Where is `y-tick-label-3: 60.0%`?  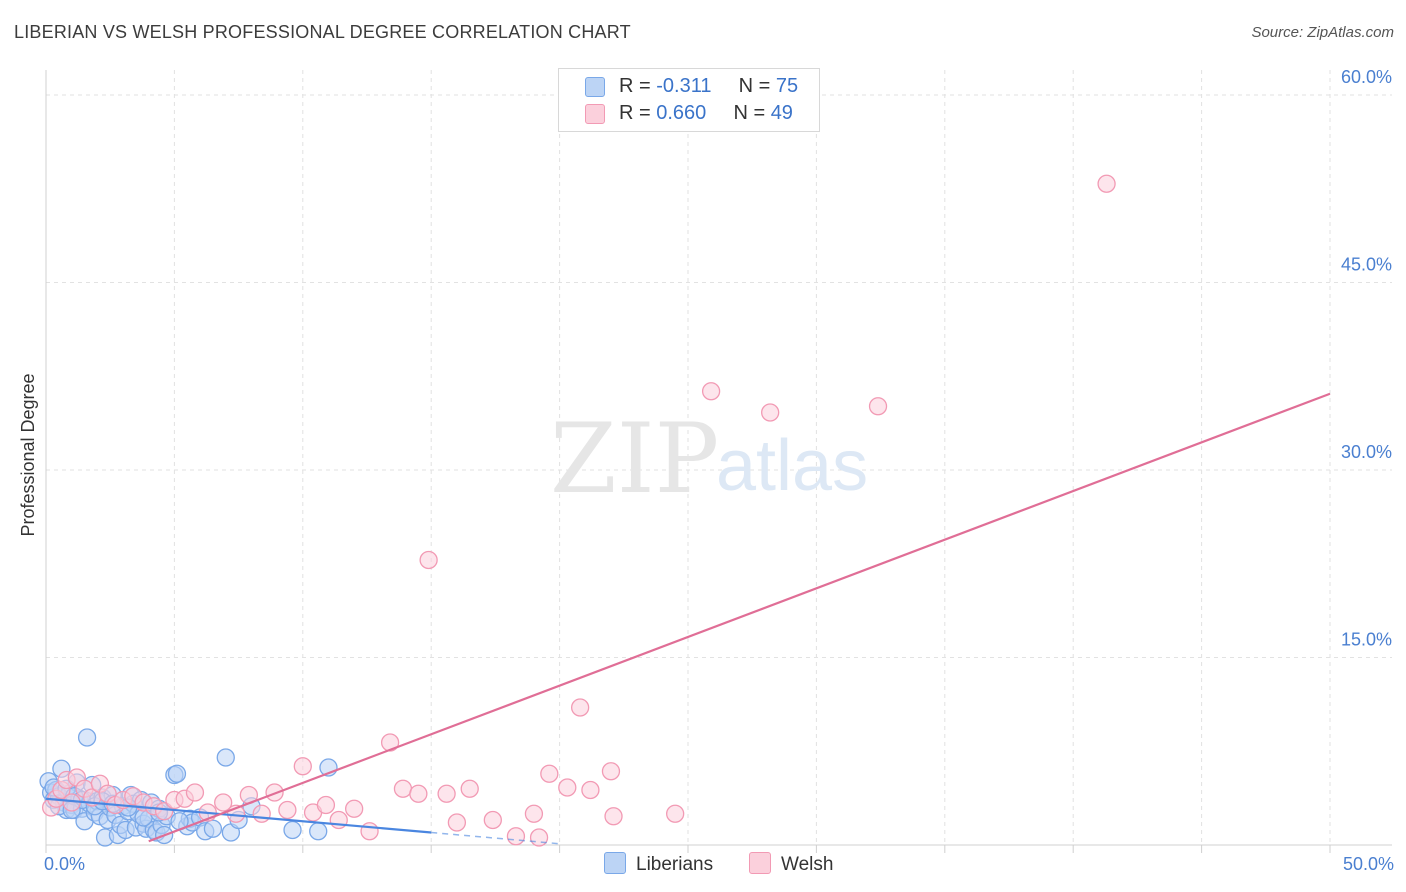
y-tick-label-3: 60.0% is located at coordinates (1366, 77).